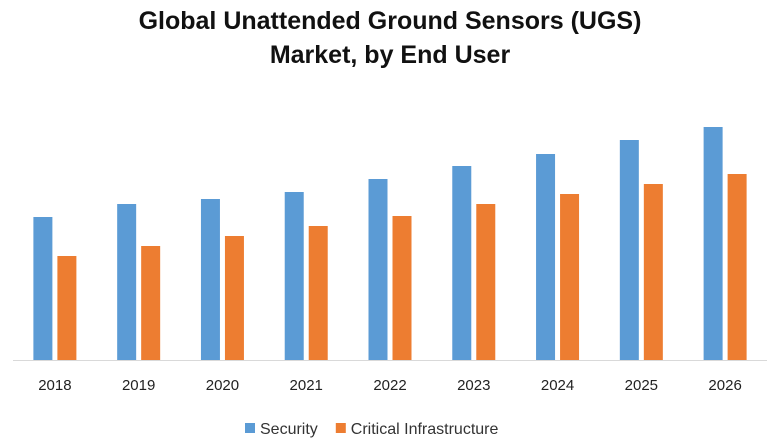 The image size is (780, 440). I want to click on legend-label-1: Critical Infrastructure, so click(425, 429).